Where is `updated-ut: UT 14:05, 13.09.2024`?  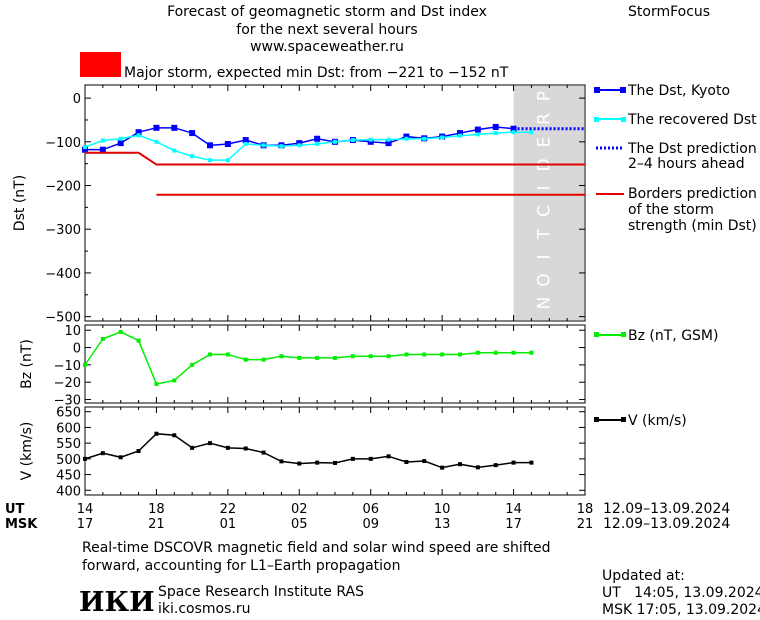 updated-ut: UT 14:05, 13.09.2024 is located at coordinates (681, 593).